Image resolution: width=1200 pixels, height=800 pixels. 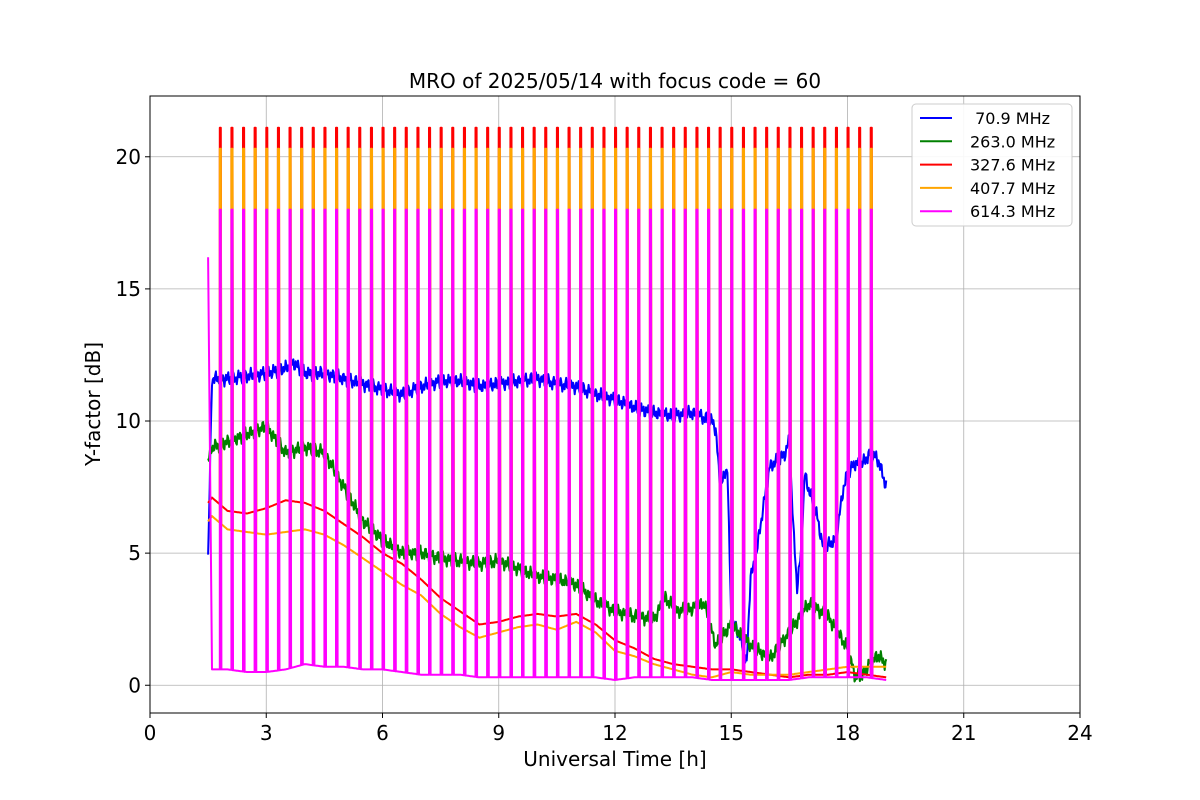 I want to click on y-tick-label: 5, so click(x=134, y=553).